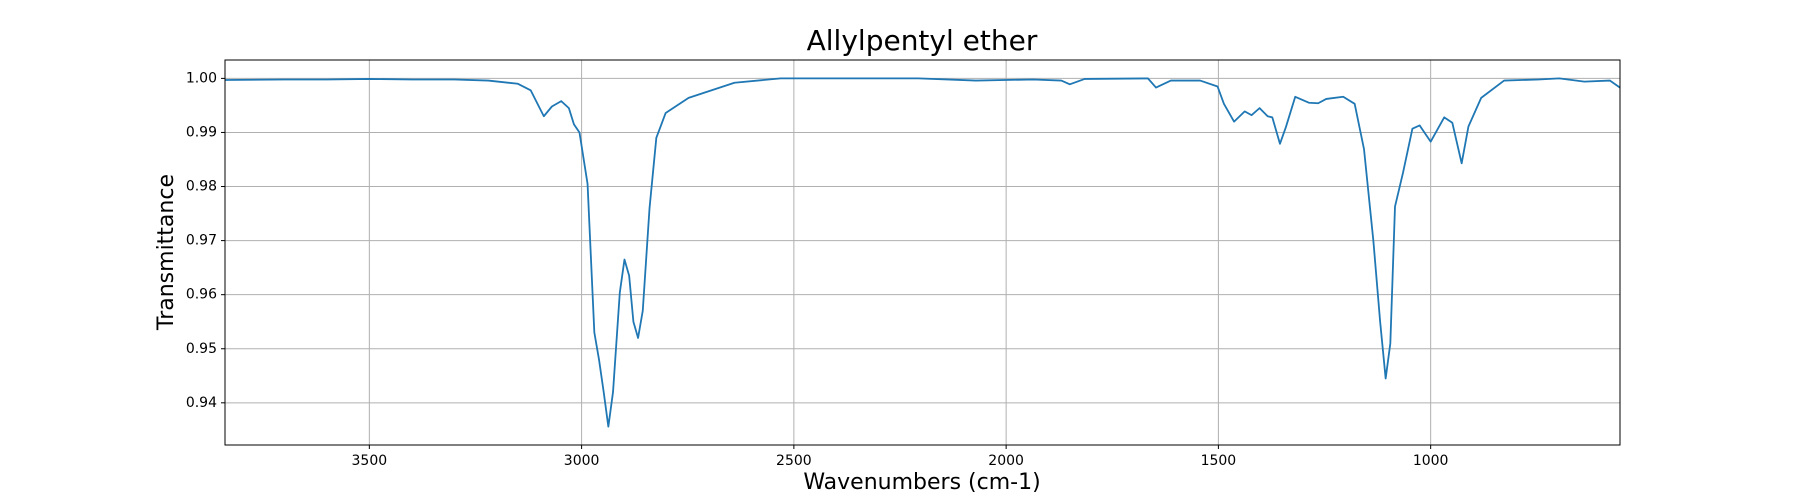 This screenshot has width=1800, height=500. Describe the element at coordinates (201, 349) in the screenshot. I see `y-tick-label: 0.95` at that location.